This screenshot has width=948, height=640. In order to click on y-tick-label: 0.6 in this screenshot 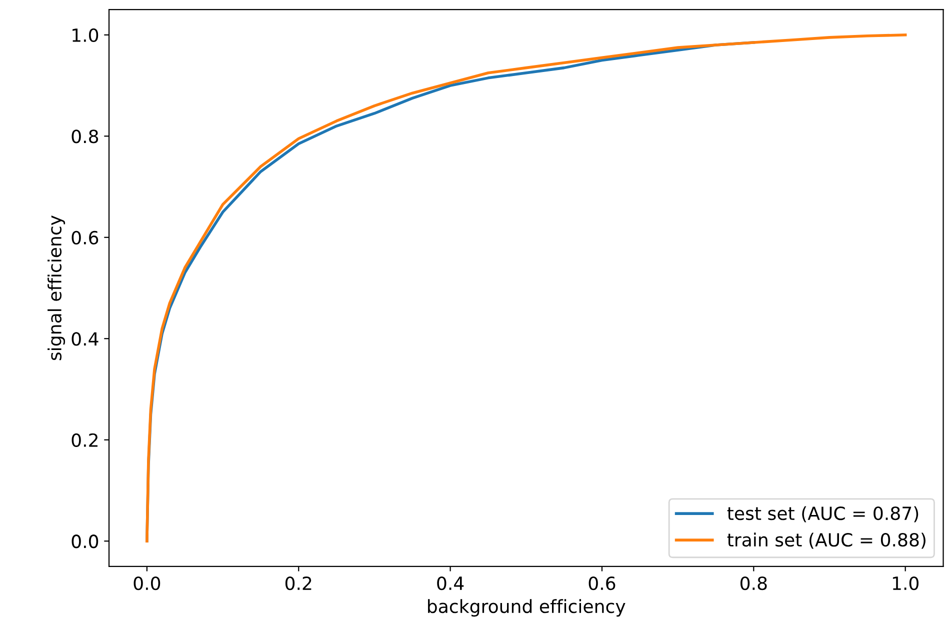, I will do `click(85, 237)`.